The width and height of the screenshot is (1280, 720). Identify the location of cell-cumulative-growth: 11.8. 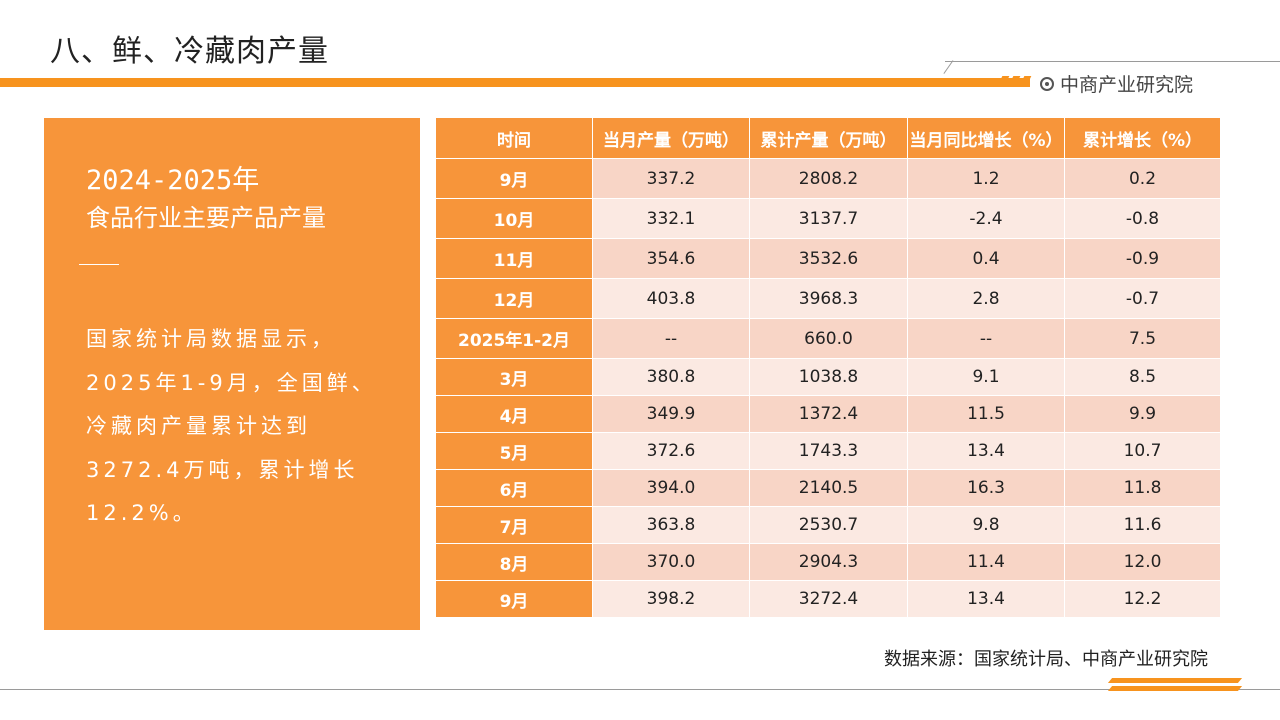
(1143, 487).